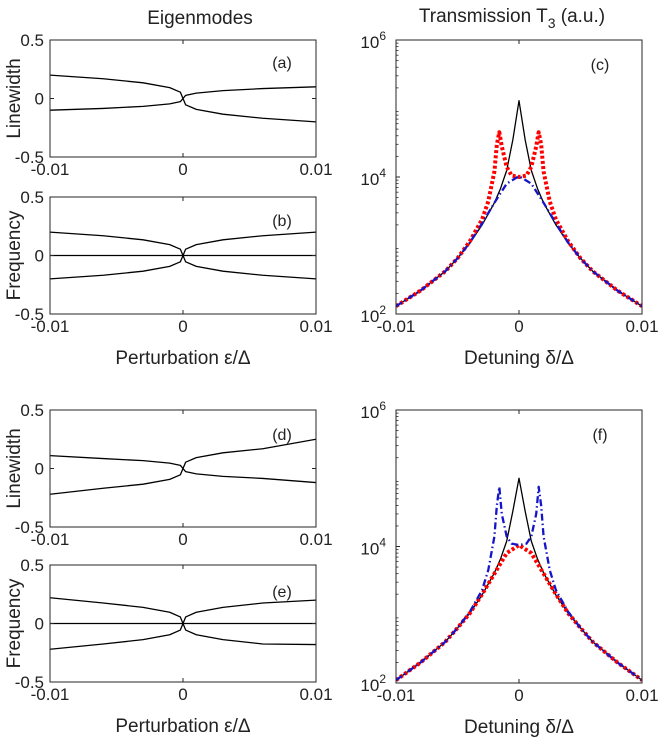 This screenshot has height=739, width=664. What do you see at coordinates (14, 468) in the screenshot?
I see `y-axis-label-d: Linewidth` at bounding box center [14, 468].